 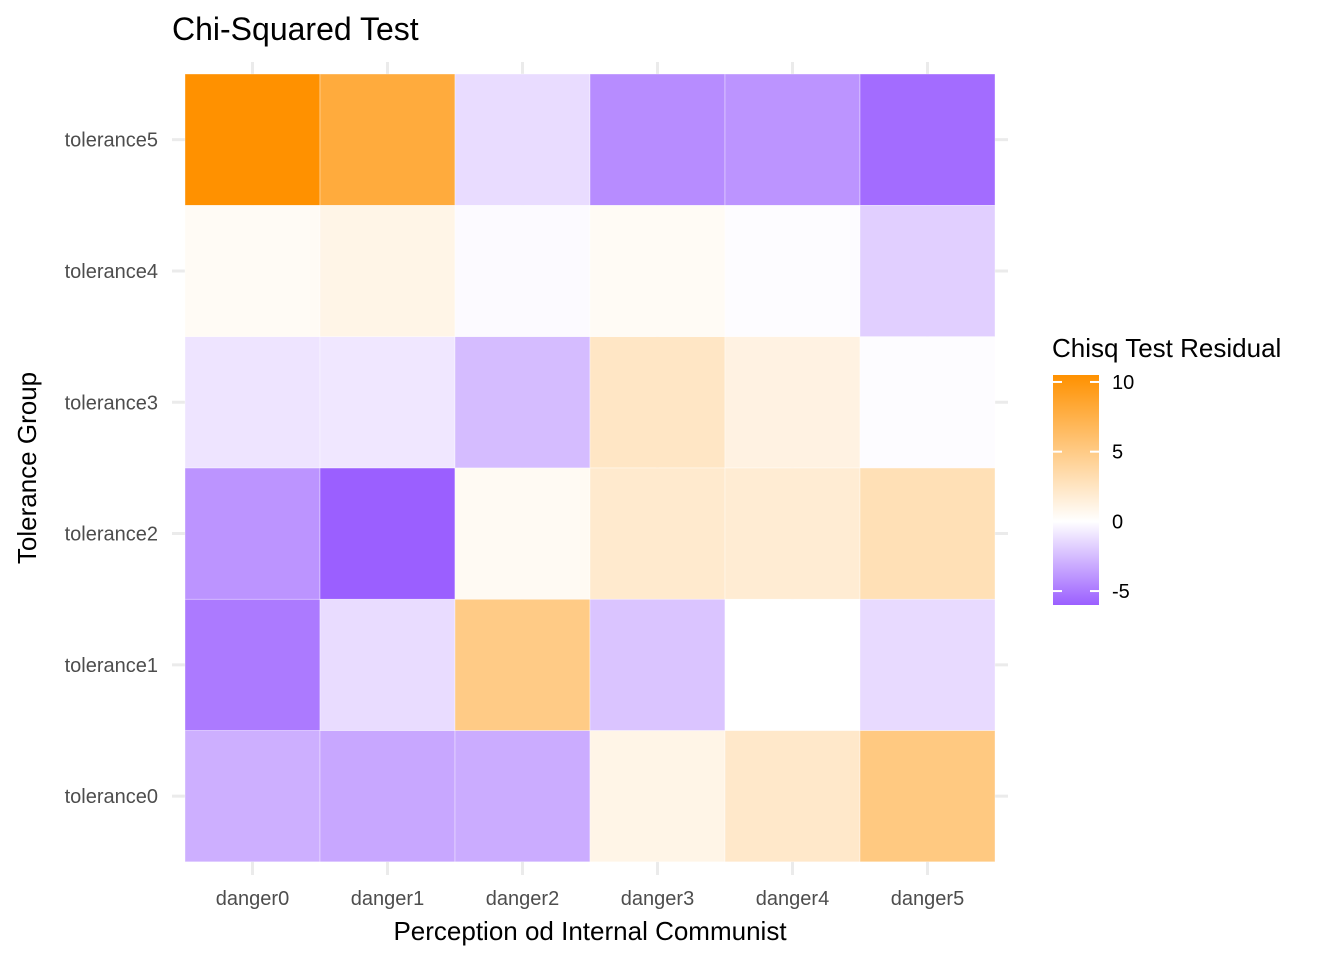 What do you see at coordinates (657, 533) in the screenshot?
I see `heatmap-cell-tolerance2-danger3` at bounding box center [657, 533].